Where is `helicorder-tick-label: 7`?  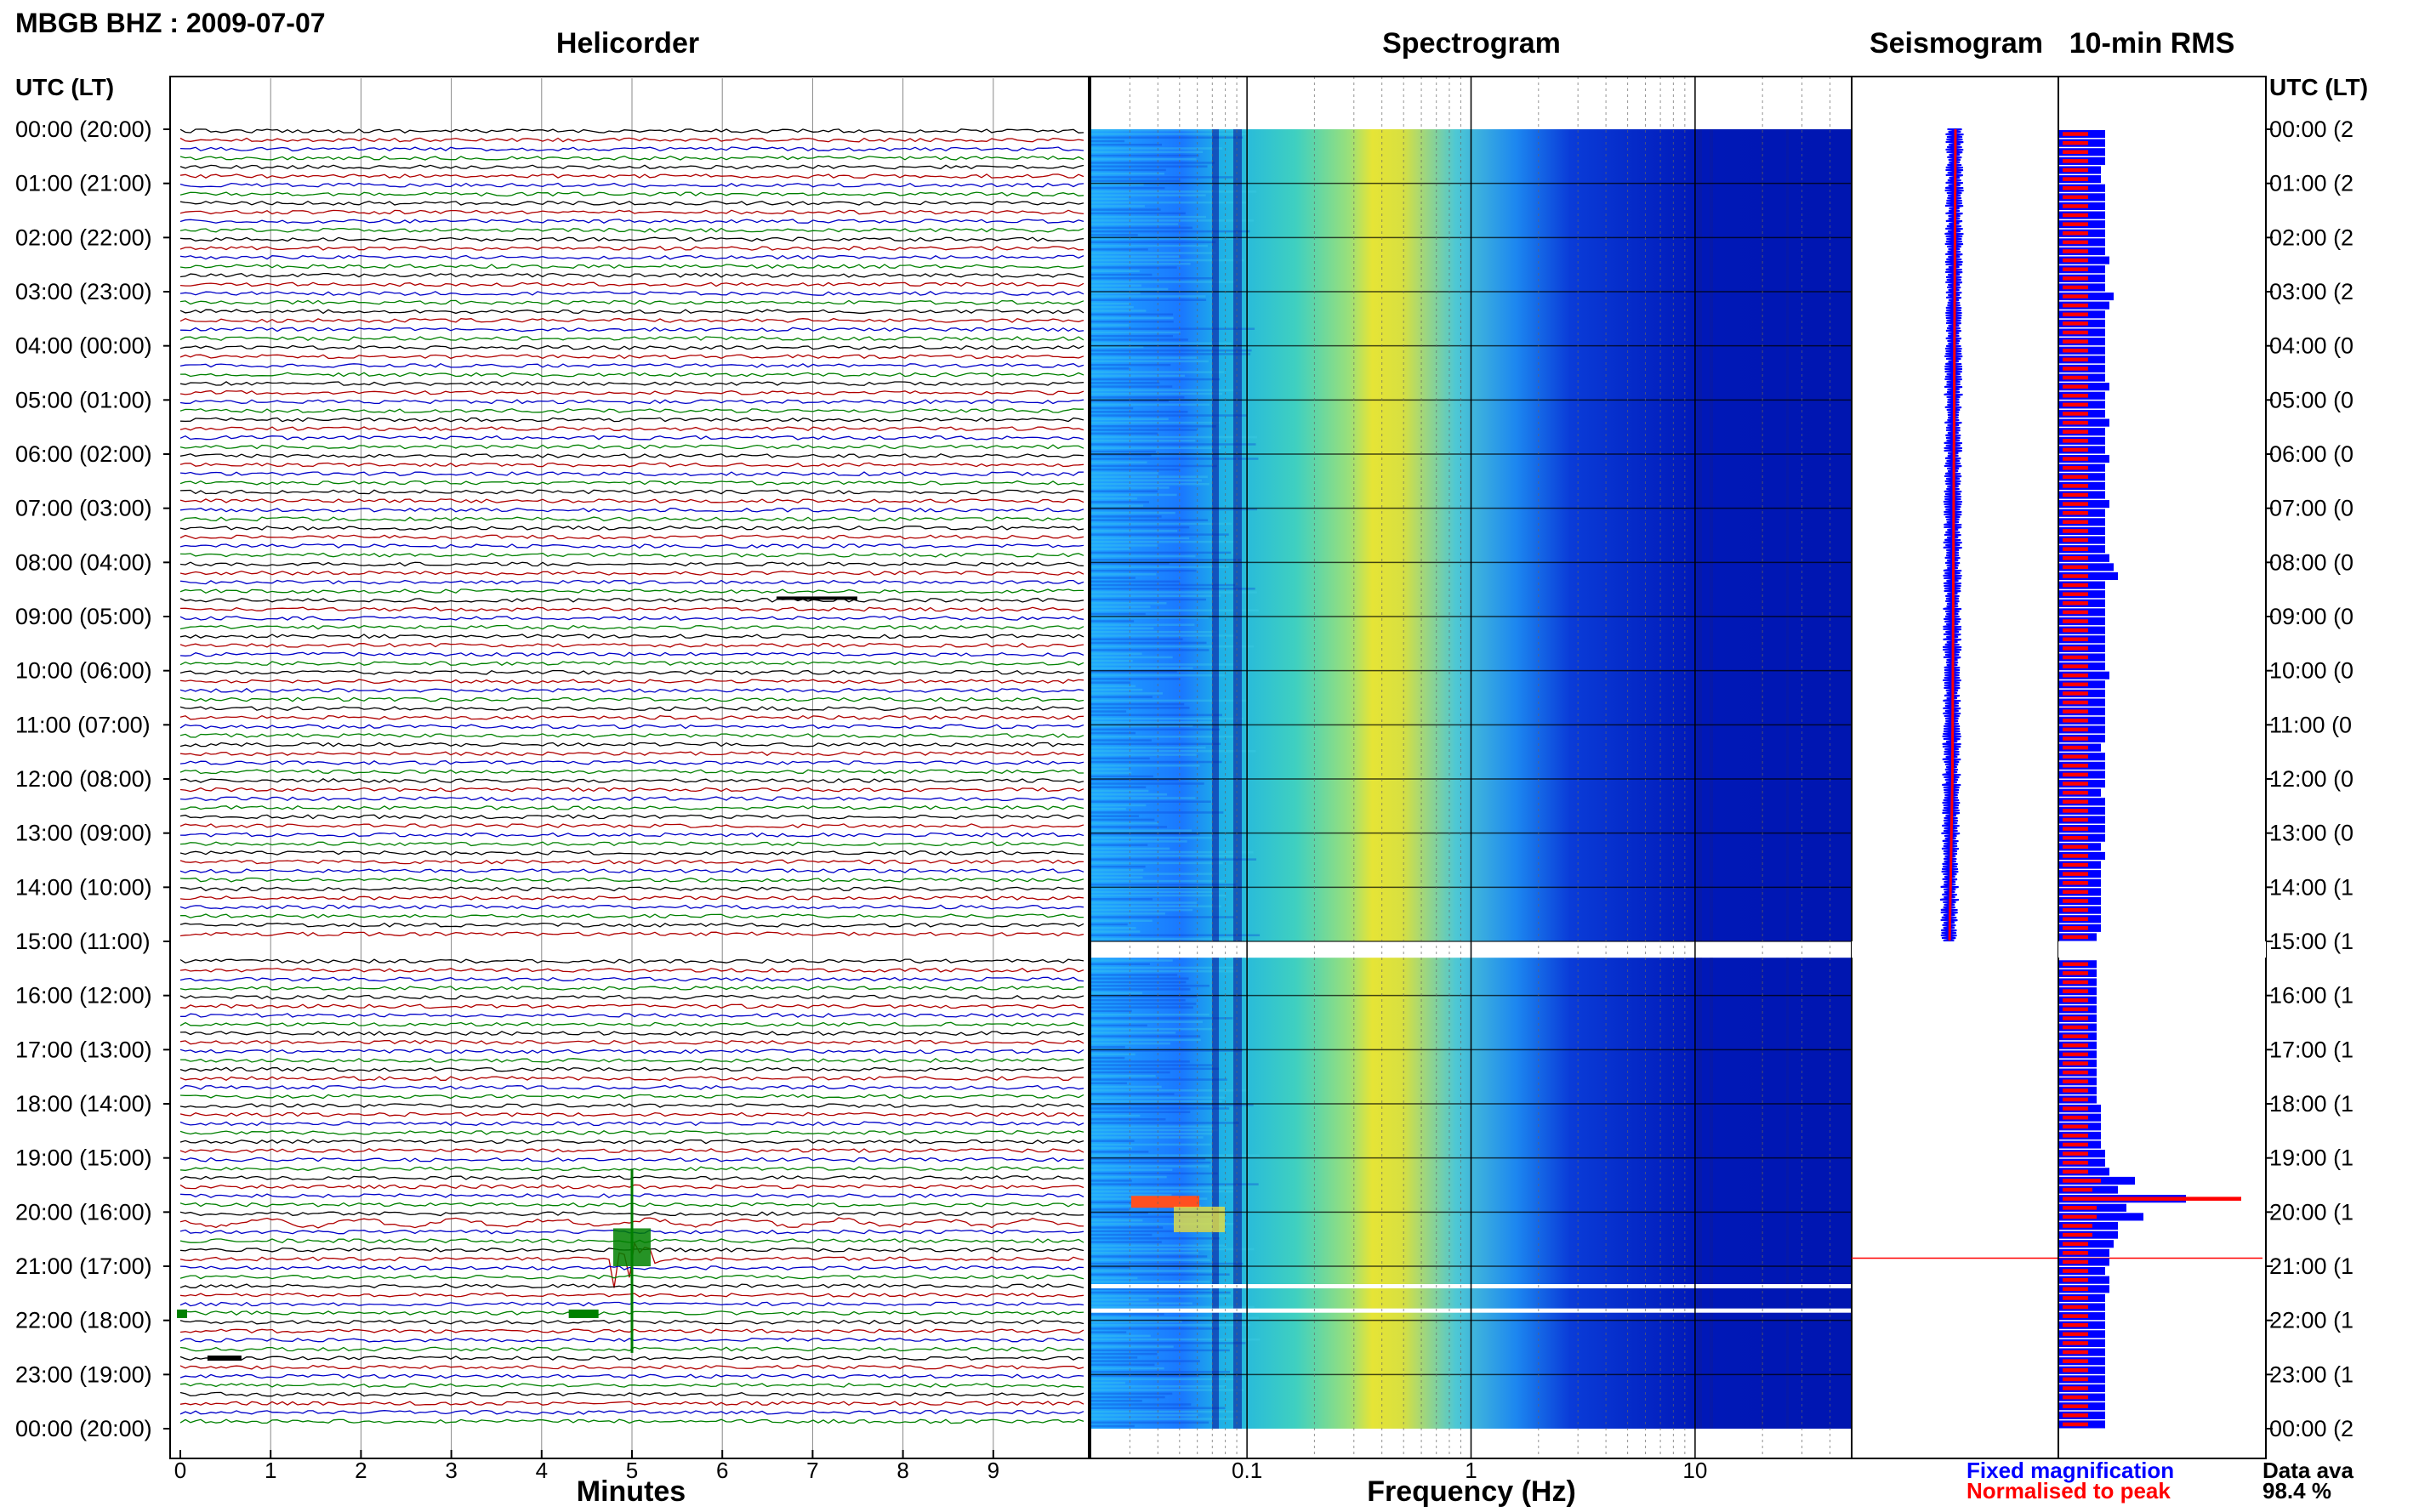 helicorder-tick-label: 7 is located at coordinates (812, 1470).